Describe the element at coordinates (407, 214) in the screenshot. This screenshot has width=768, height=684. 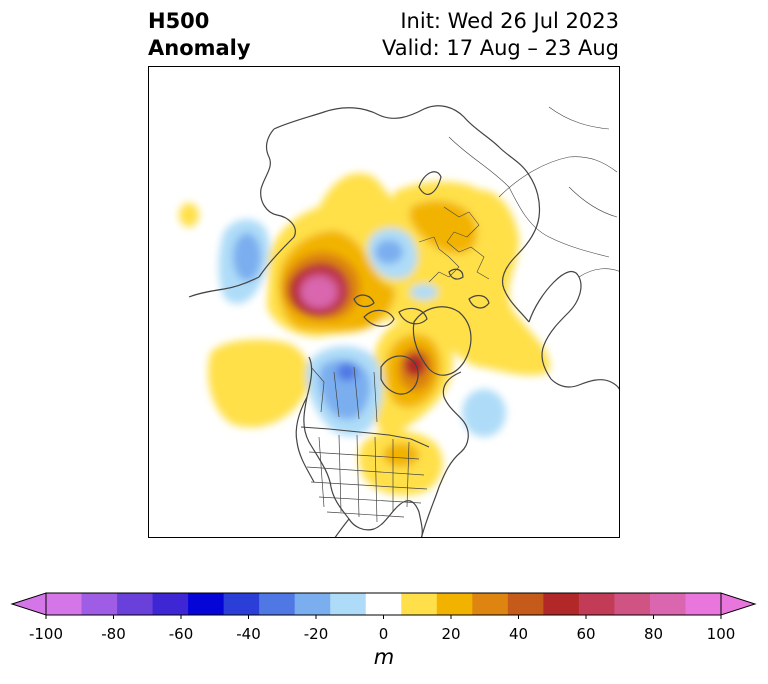
I see `siberia-coast` at that location.